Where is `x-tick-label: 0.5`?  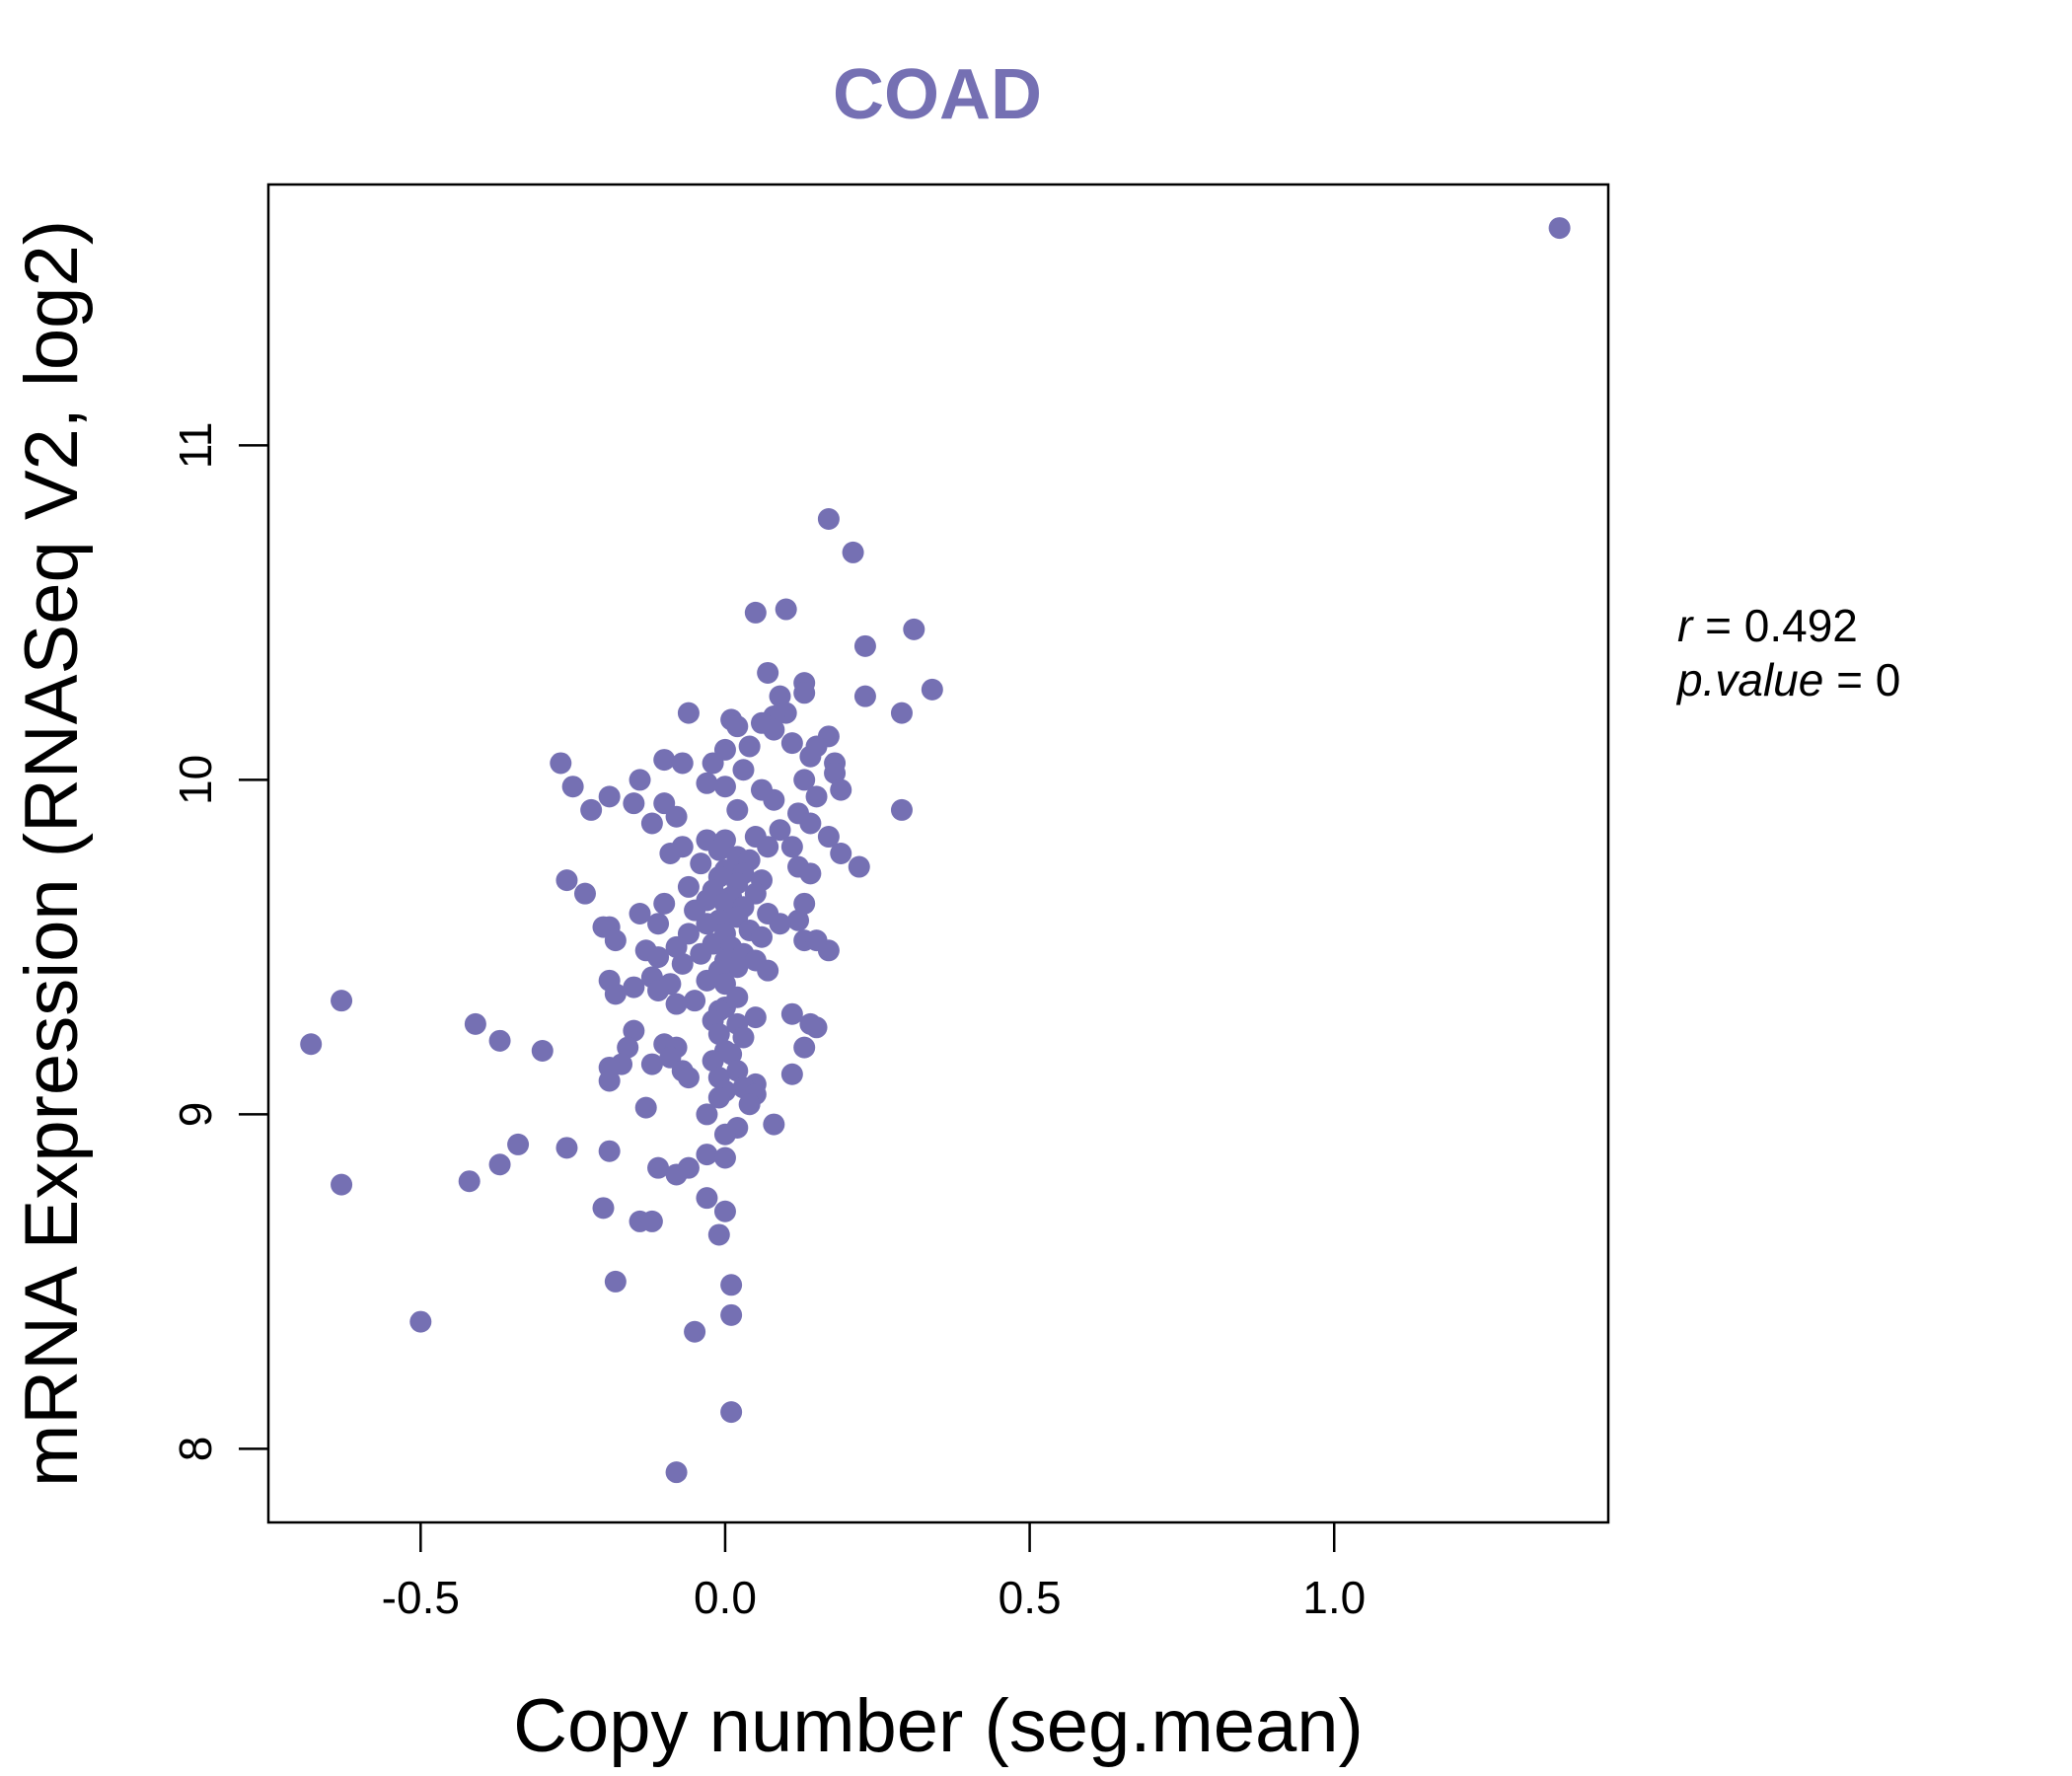 x-tick-label: 0.5 is located at coordinates (1031, 1598).